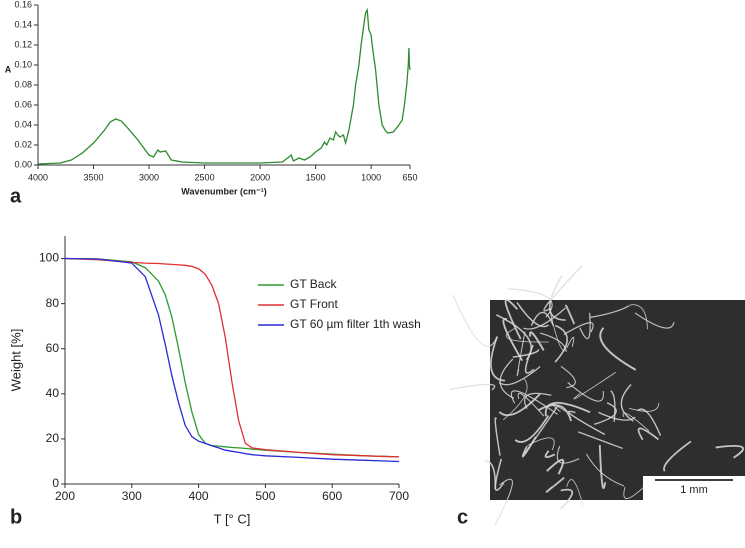 This screenshot has width=745, height=548. I want to click on legend-label: GT 60 µm filter 1th wash, so click(355, 324).